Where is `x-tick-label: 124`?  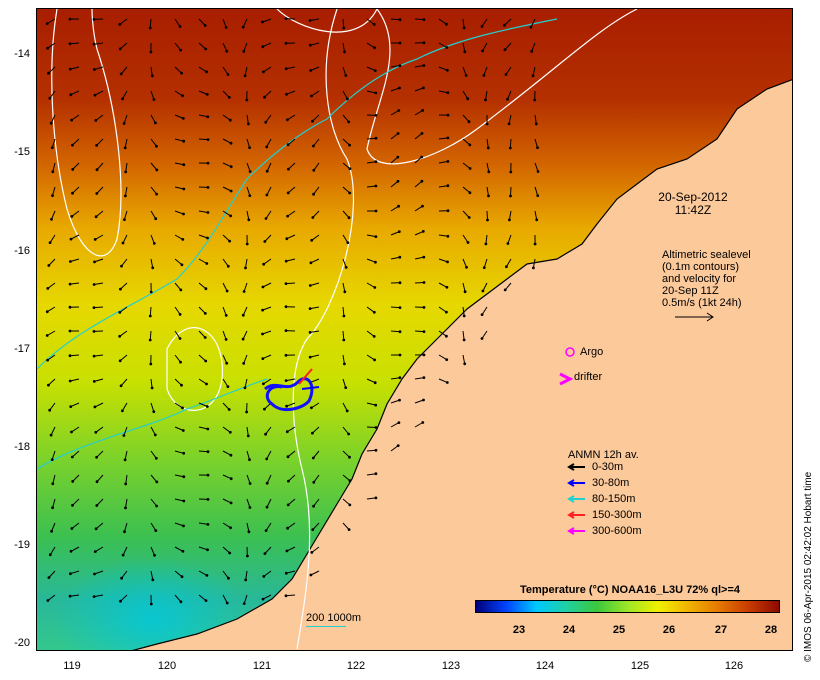 x-tick-label: 124 is located at coordinates (545, 666).